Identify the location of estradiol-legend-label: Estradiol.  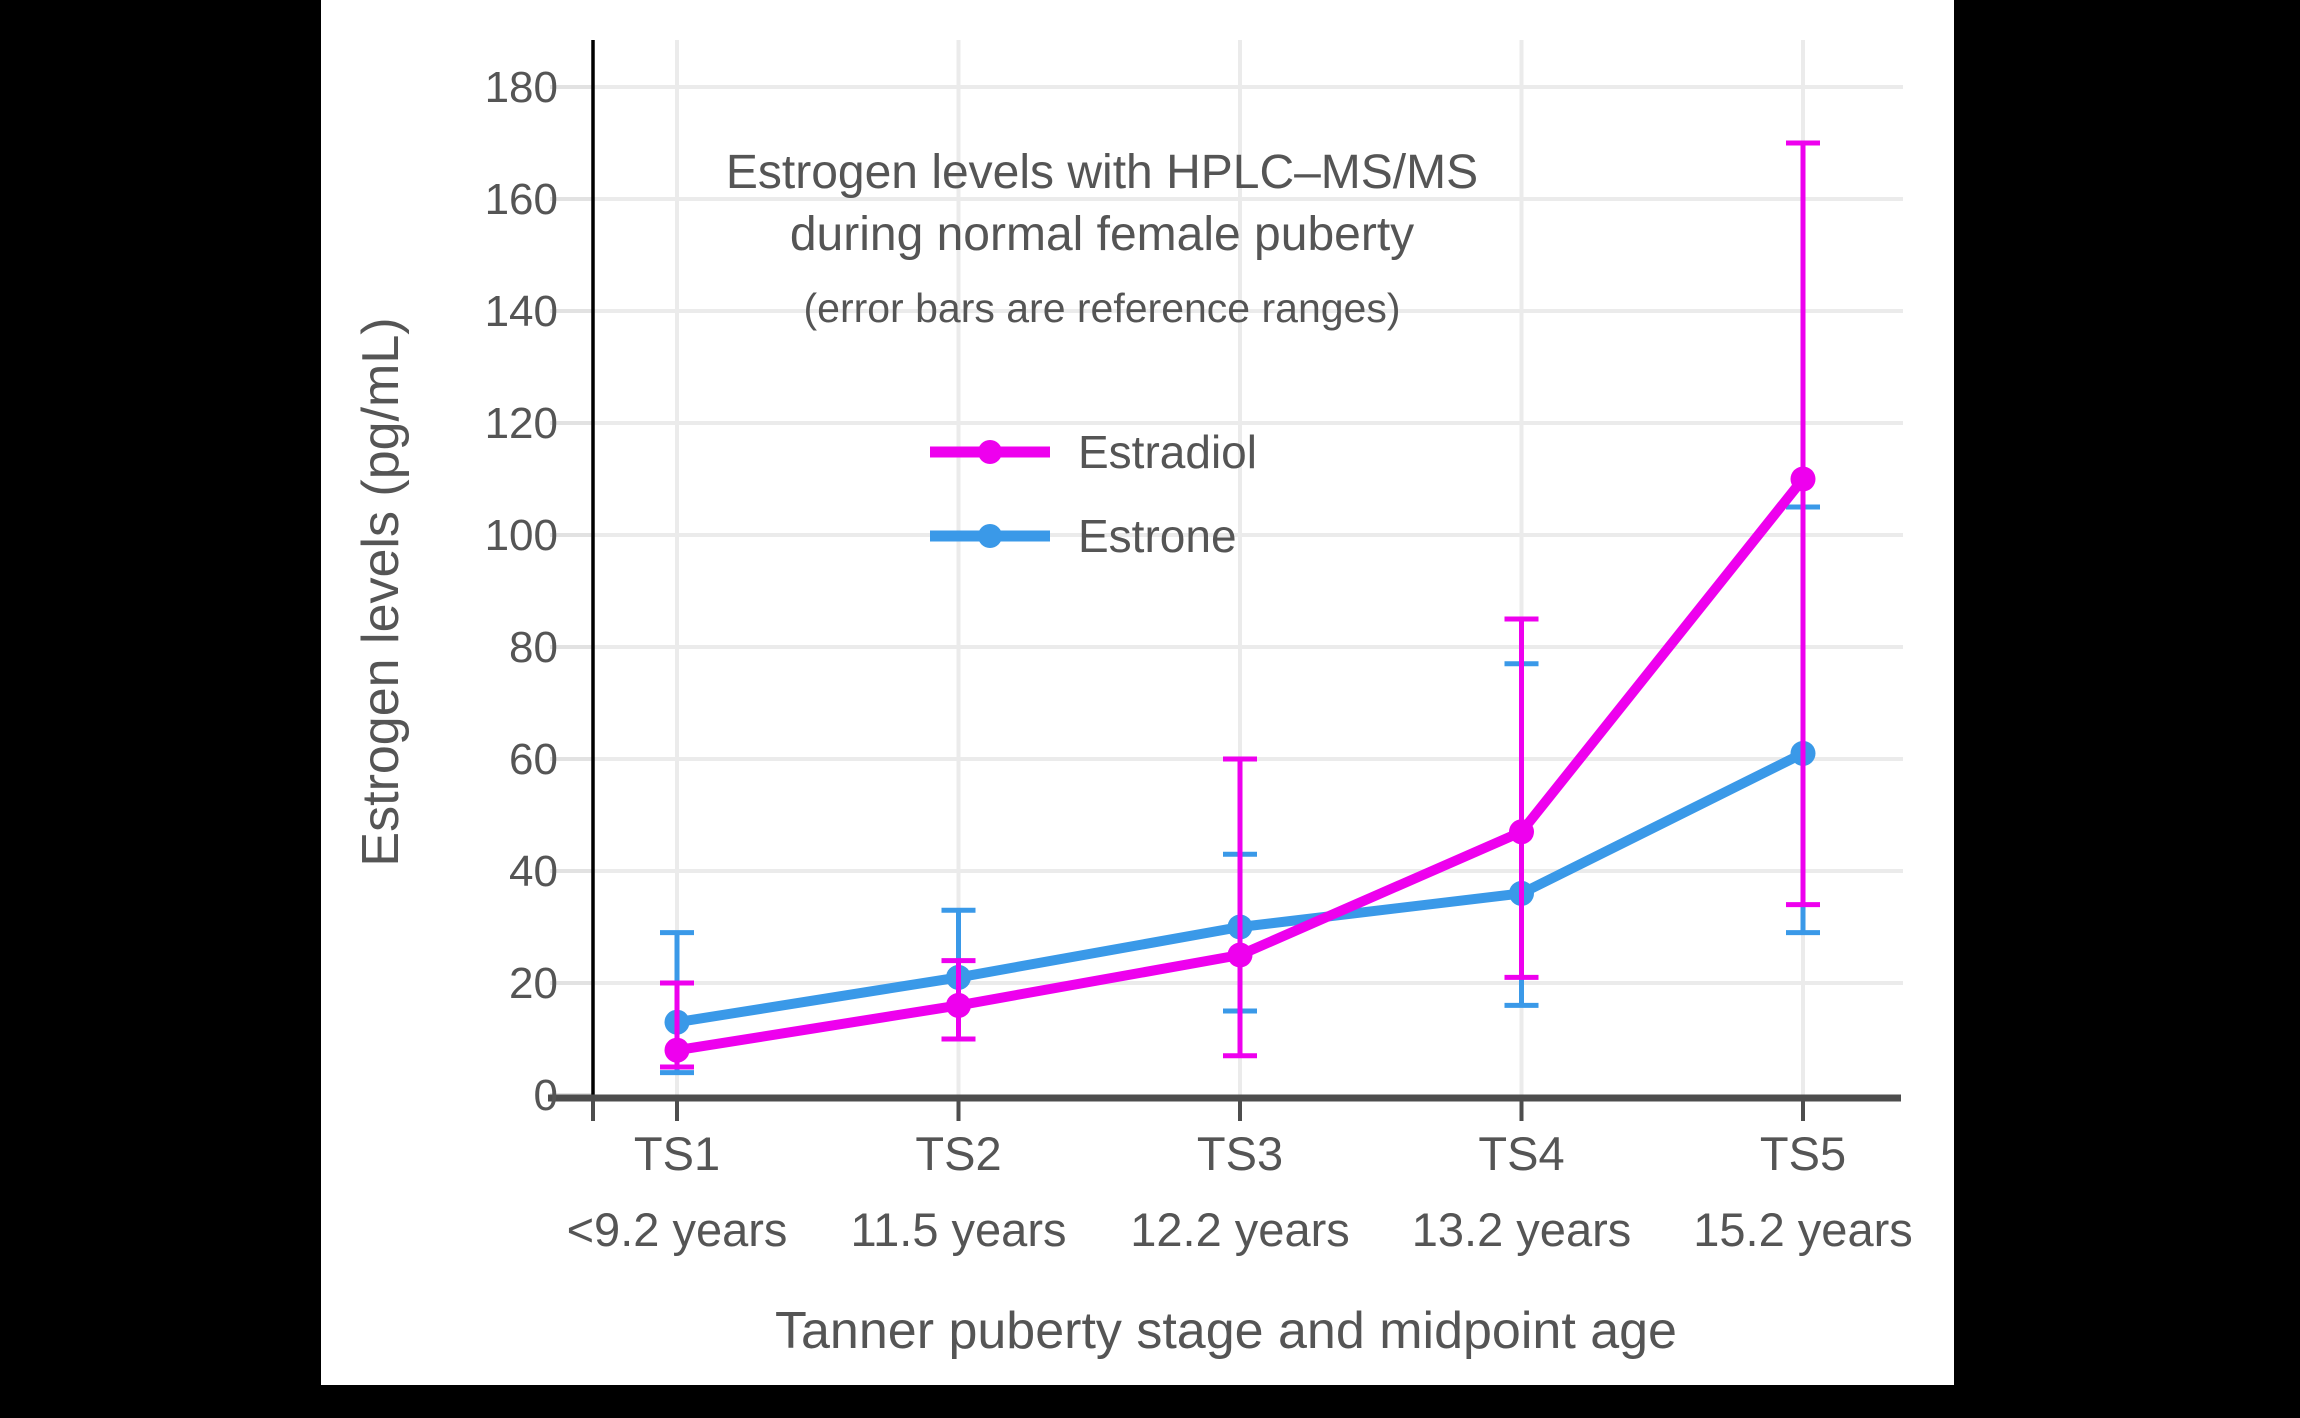
(1167, 452).